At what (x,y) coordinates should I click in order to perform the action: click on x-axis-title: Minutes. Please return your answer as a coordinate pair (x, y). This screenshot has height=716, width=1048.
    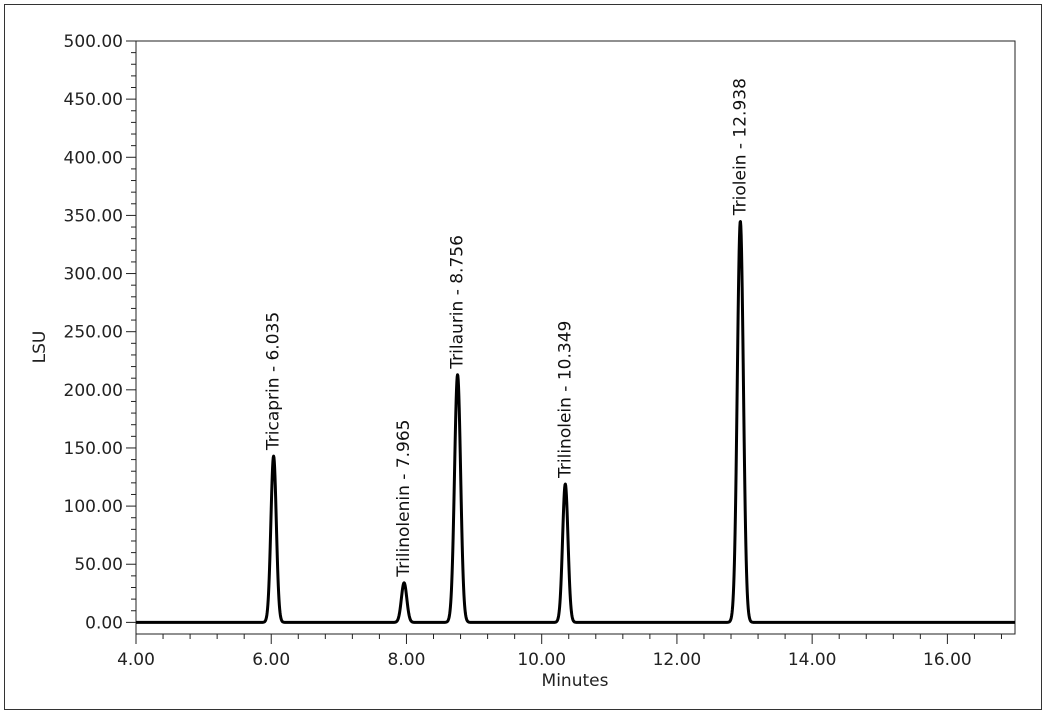
    Looking at the image, I should click on (575, 681).